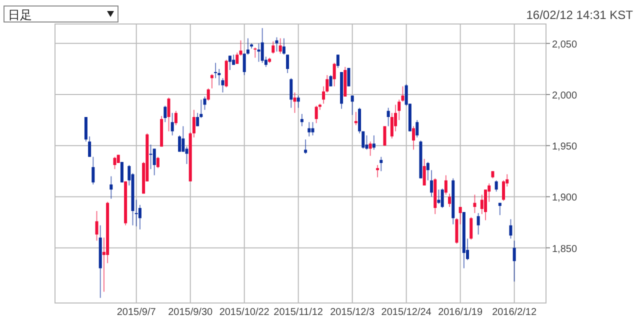 The width and height of the screenshot is (640, 336). I want to click on x-tick-label: 2015/12/3, so click(353, 312).